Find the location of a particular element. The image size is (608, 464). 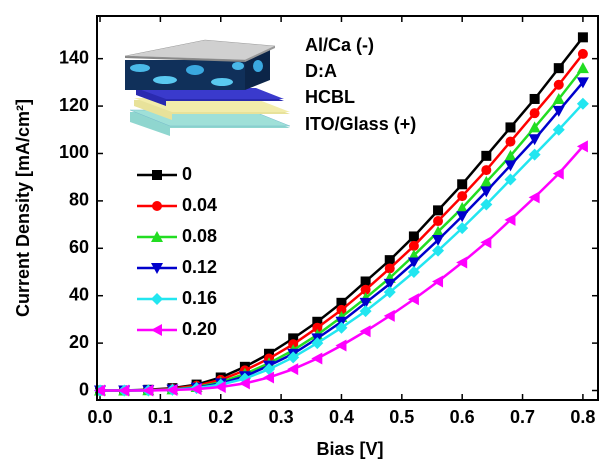

legend-label: 0.08 is located at coordinates (199, 236).